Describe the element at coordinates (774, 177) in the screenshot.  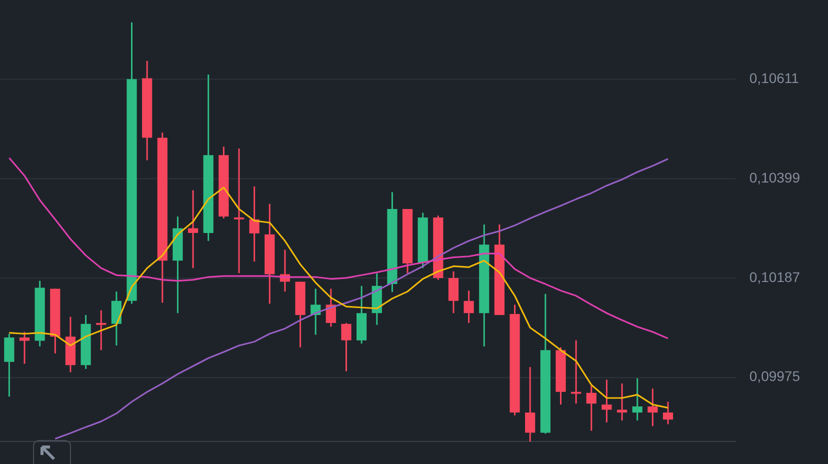
I see `y-tick-label: 0,10399` at that location.